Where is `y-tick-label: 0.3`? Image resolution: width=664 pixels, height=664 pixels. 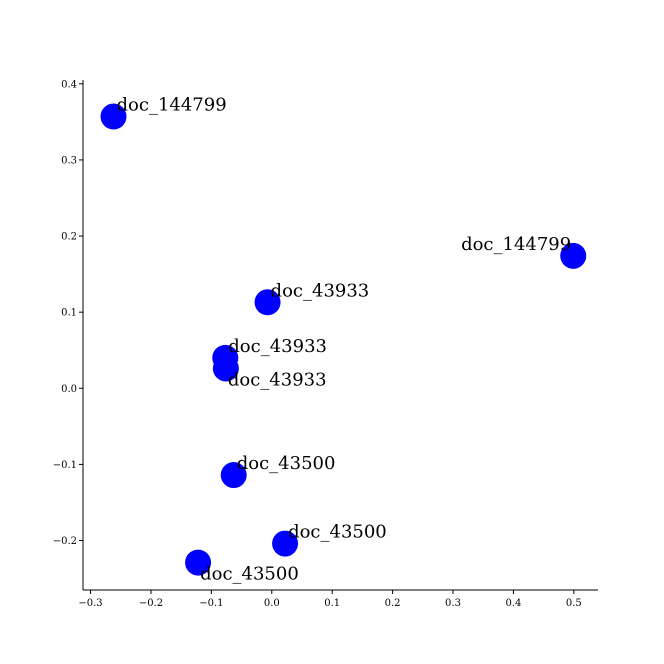 y-tick-label: 0.3 is located at coordinates (69, 160).